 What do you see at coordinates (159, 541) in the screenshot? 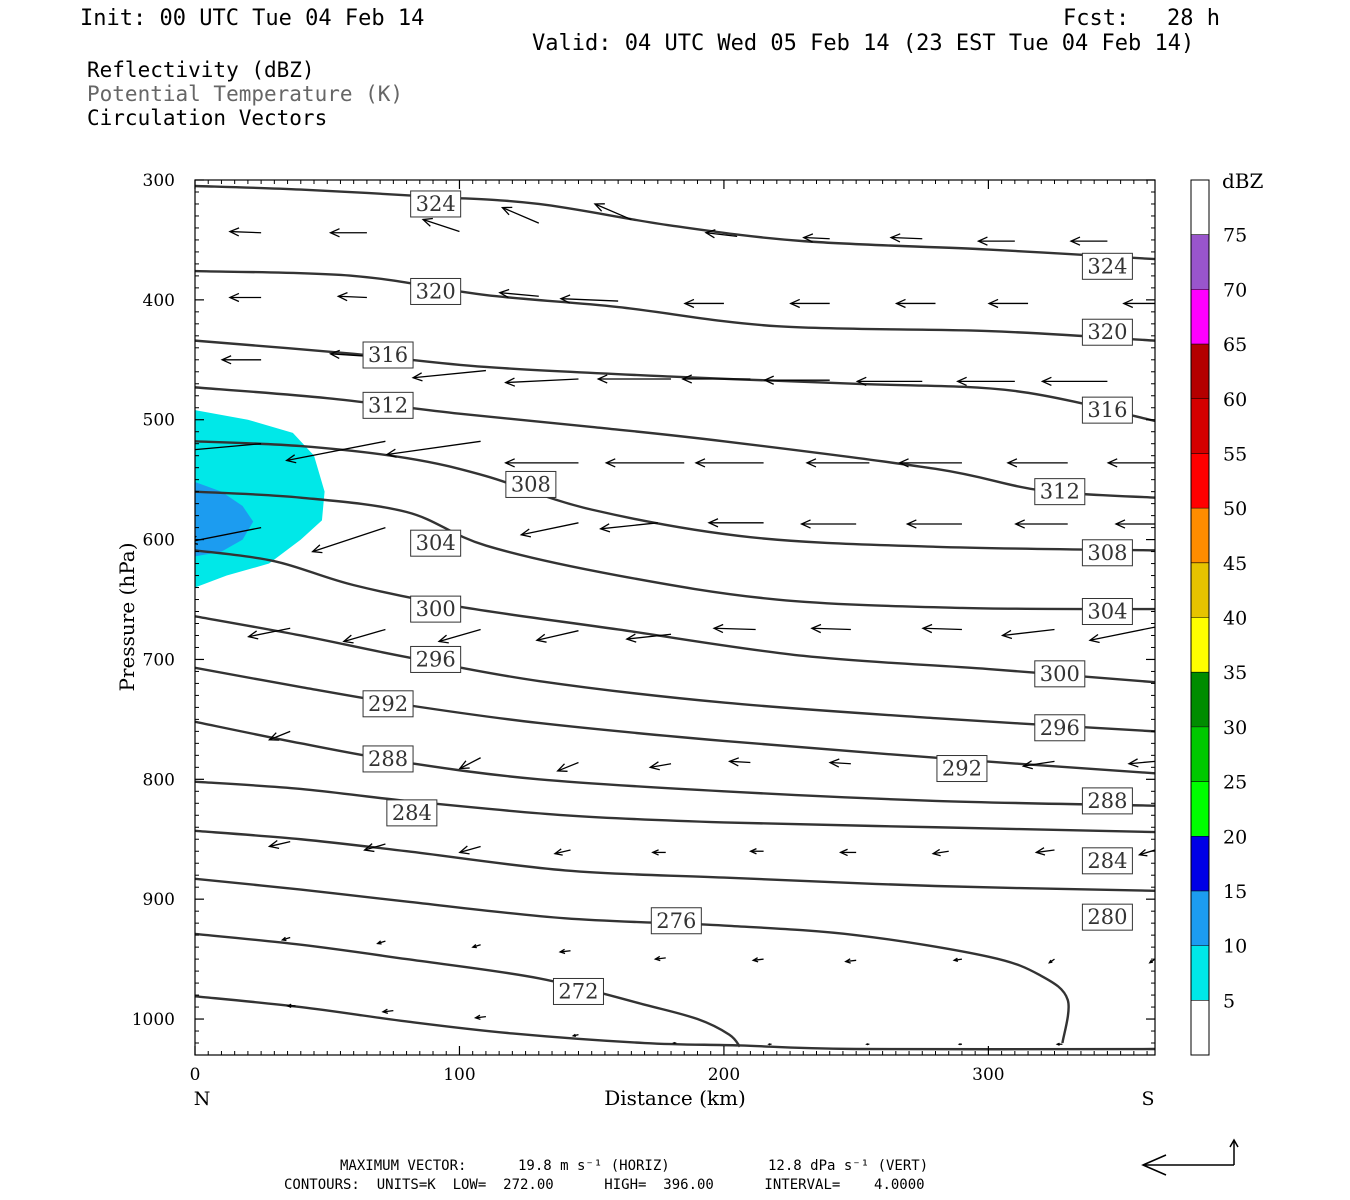
I see `y-tick-label: 600` at bounding box center [159, 541].